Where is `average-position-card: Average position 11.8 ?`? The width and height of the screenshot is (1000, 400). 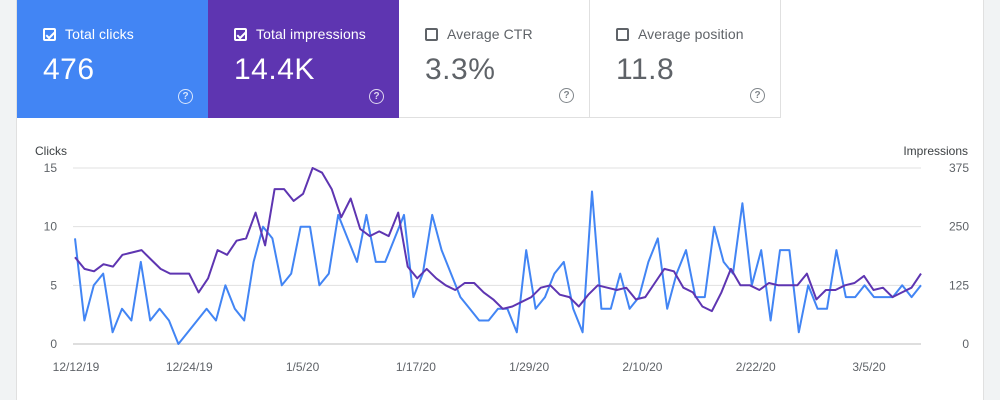
average-position-card: Average position 11.8 ? is located at coordinates (685, 59).